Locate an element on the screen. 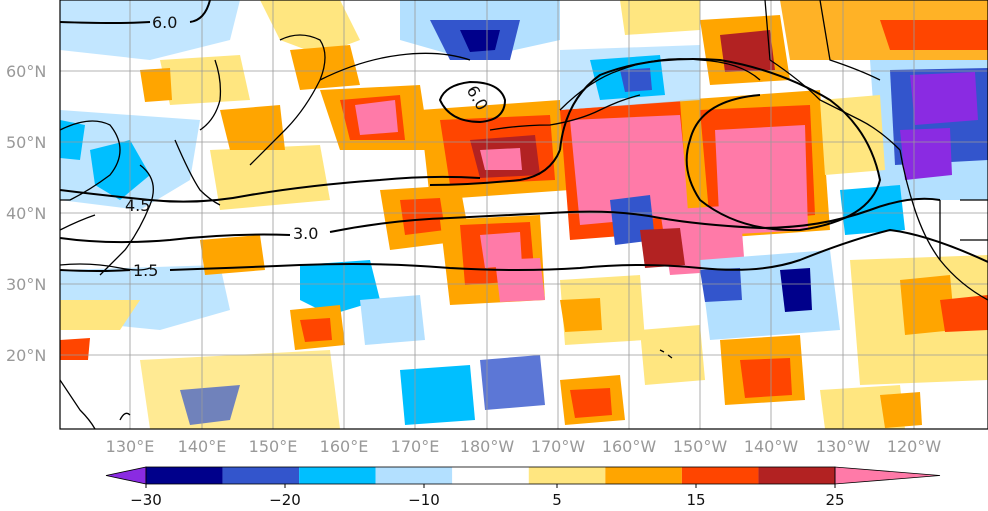 Image resolution: width=988 pixels, height=511 pixels. lon-label-170w: 170°W is located at coordinates (558, 446).